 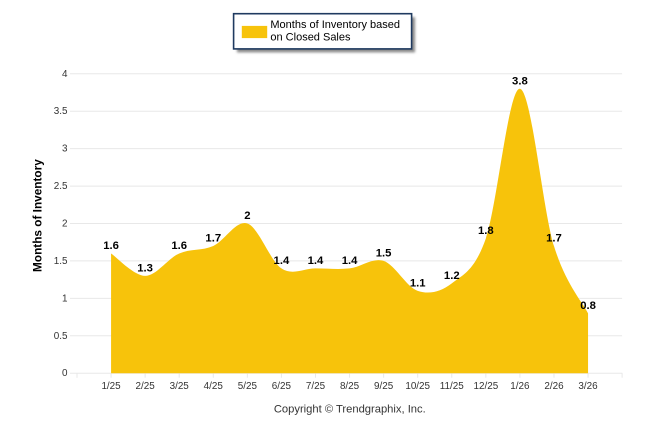 I want to click on svg-text: Months of Inventory, so click(x=38, y=215).